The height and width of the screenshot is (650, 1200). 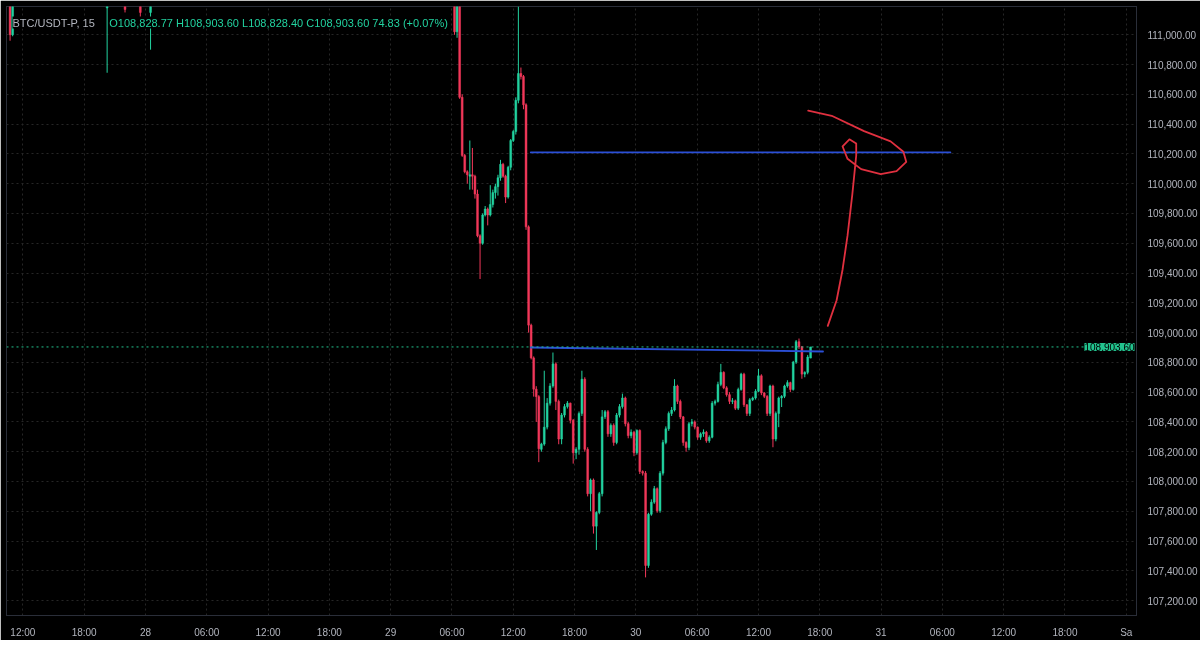 What do you see at coordinates (1172, 452) in the screenshot?
I see `y-tick-label: 108,200.00` at bounding box center [1172, 452].